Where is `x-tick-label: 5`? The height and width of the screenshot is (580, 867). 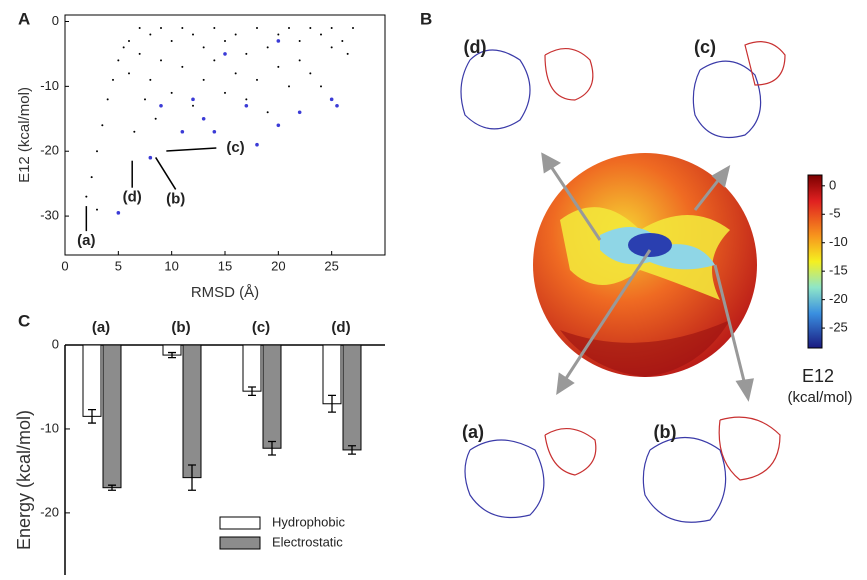 x-tick-label: 5 is located at coordinates (118, 265).